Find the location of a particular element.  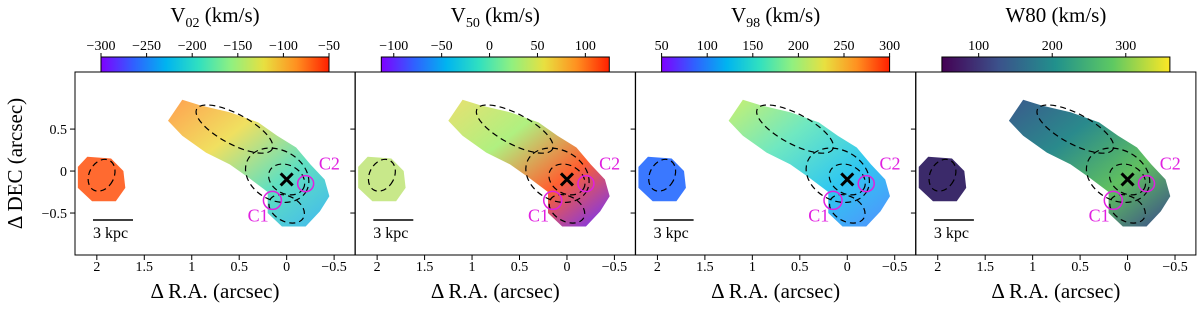

colorbar-tick-label: 250 is located at coordinates (844, 46).